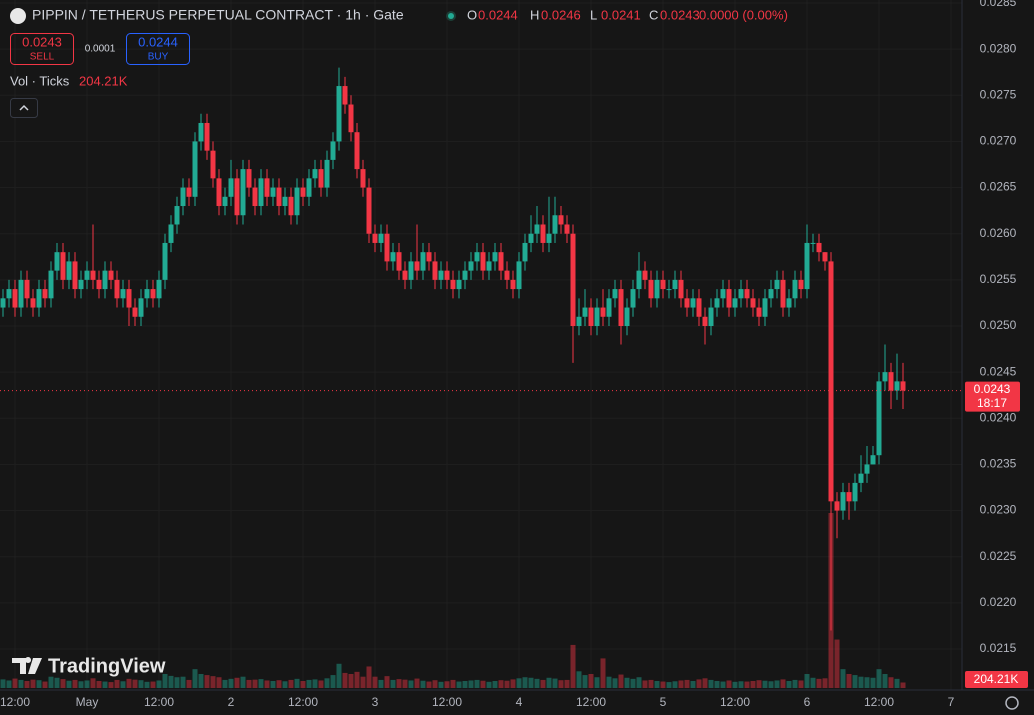  I want to click on buy-button, so click(158, 49).